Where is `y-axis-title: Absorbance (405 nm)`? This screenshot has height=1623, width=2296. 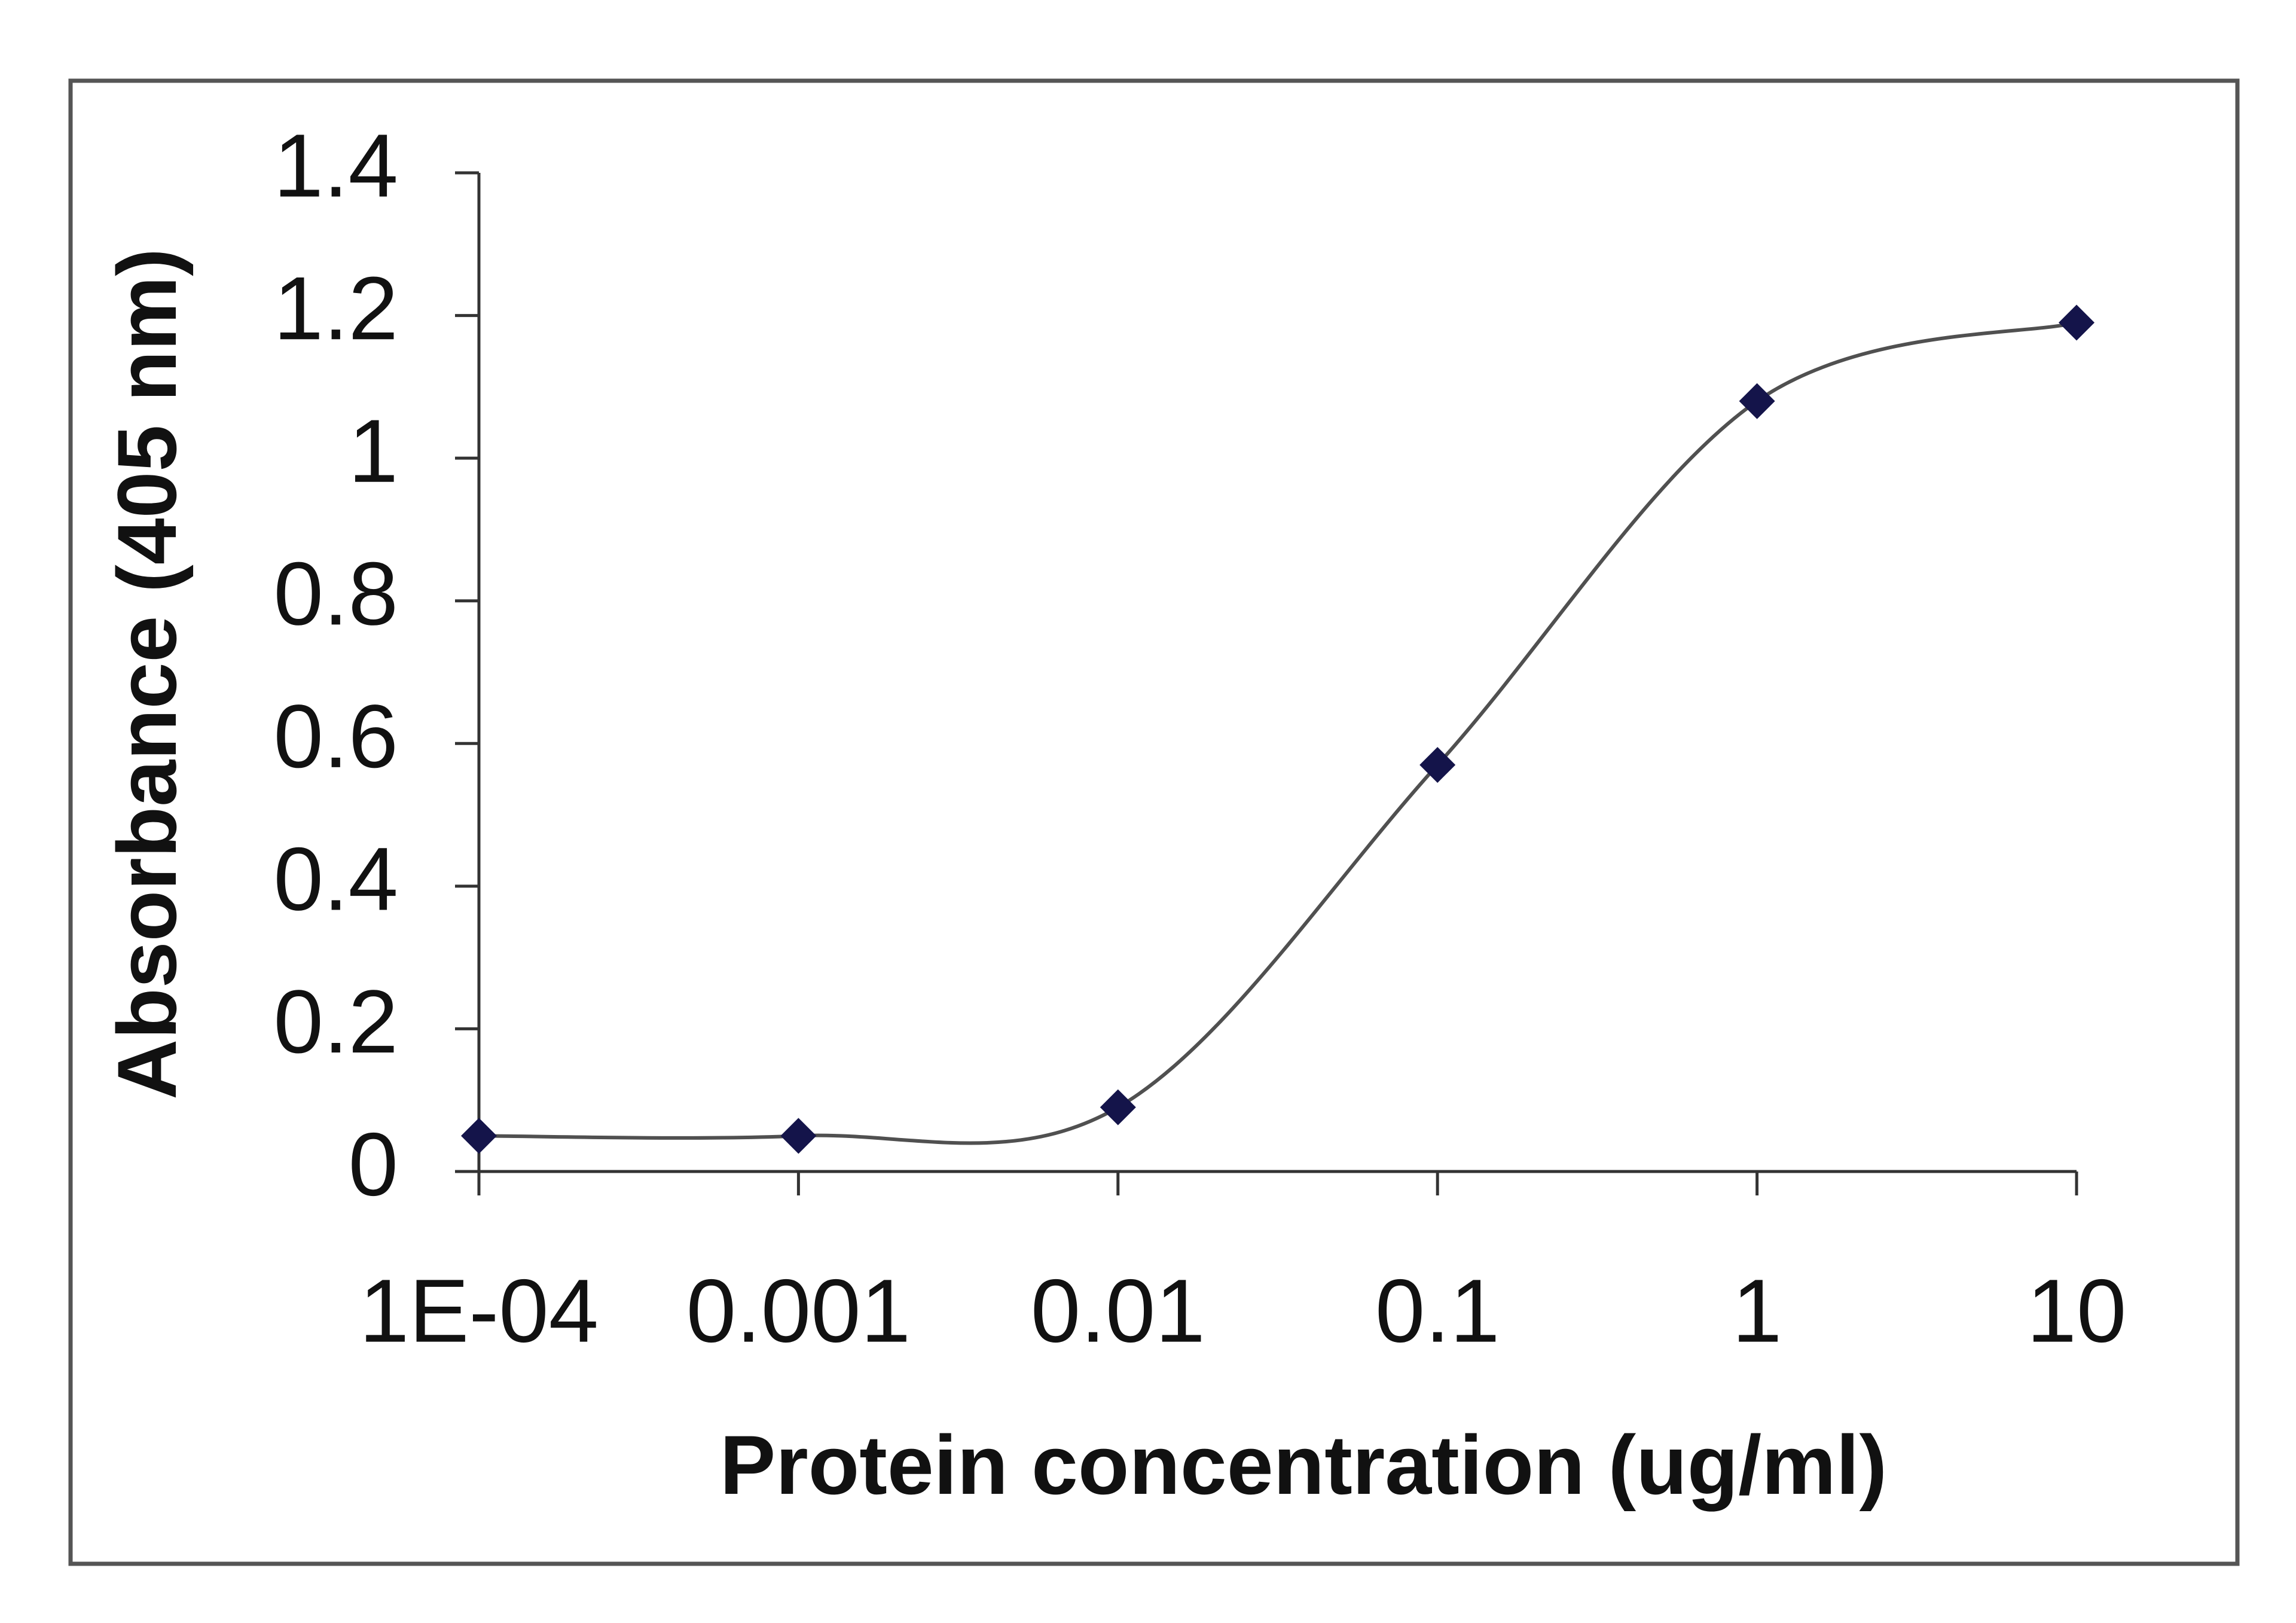 y-axis-title: Absorbance (405 nm) is located at coordinates (147, 674).